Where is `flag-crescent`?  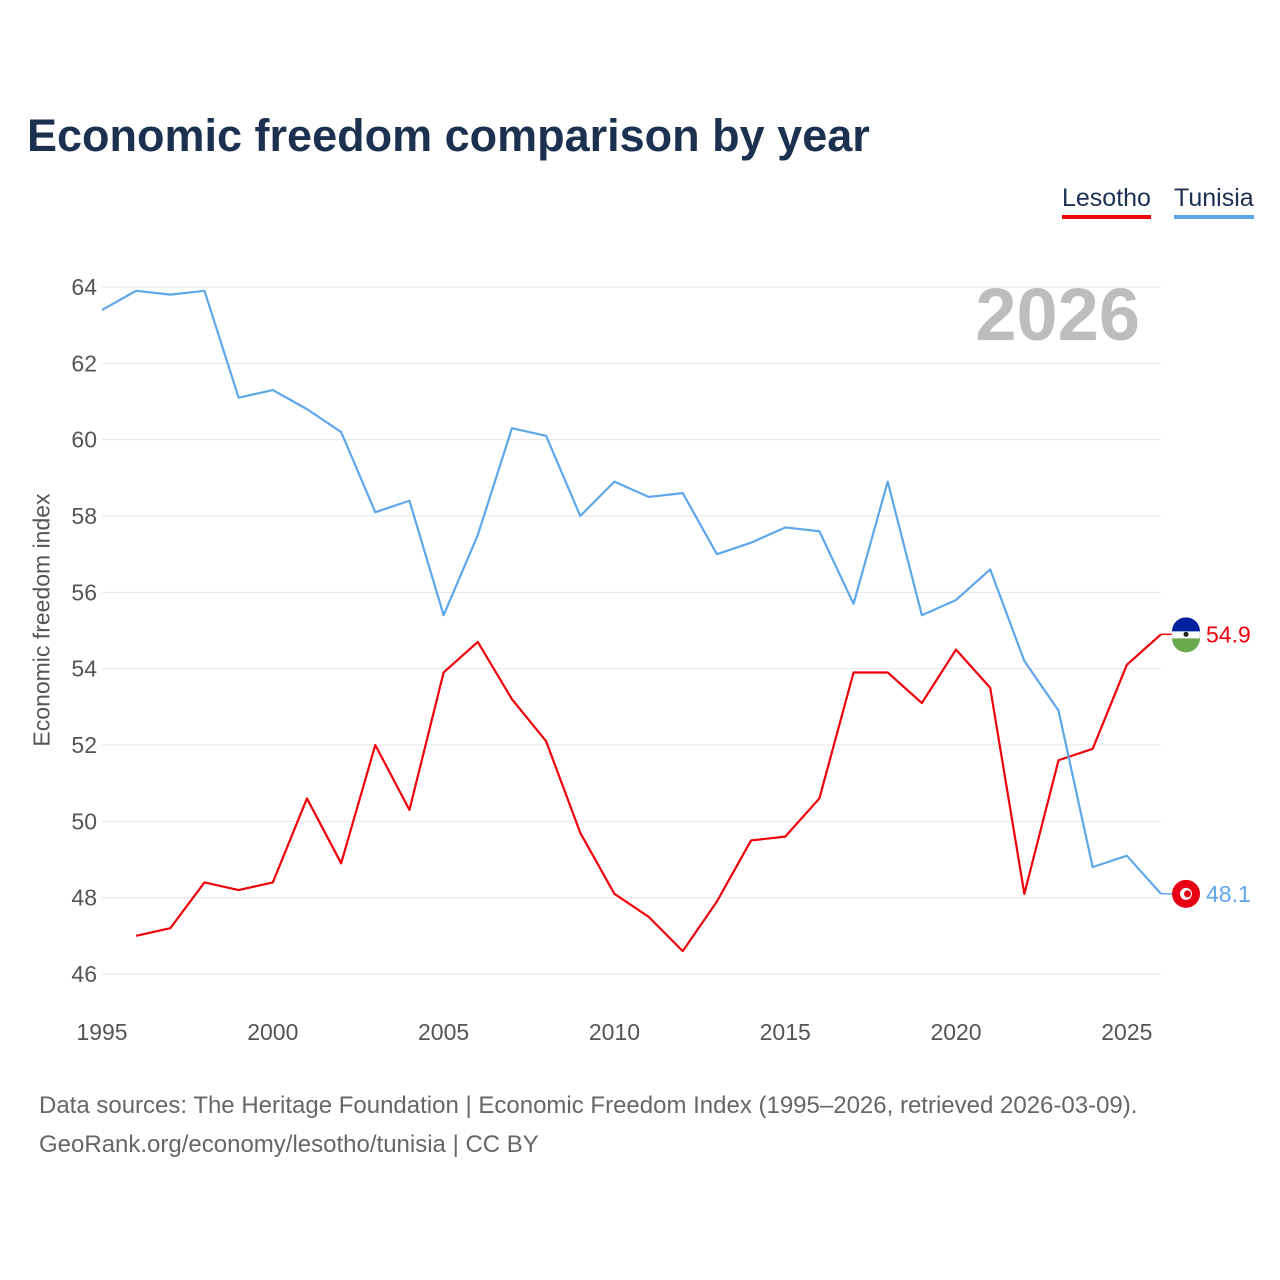 flag-crescent is located at coordinates (1187, 894).